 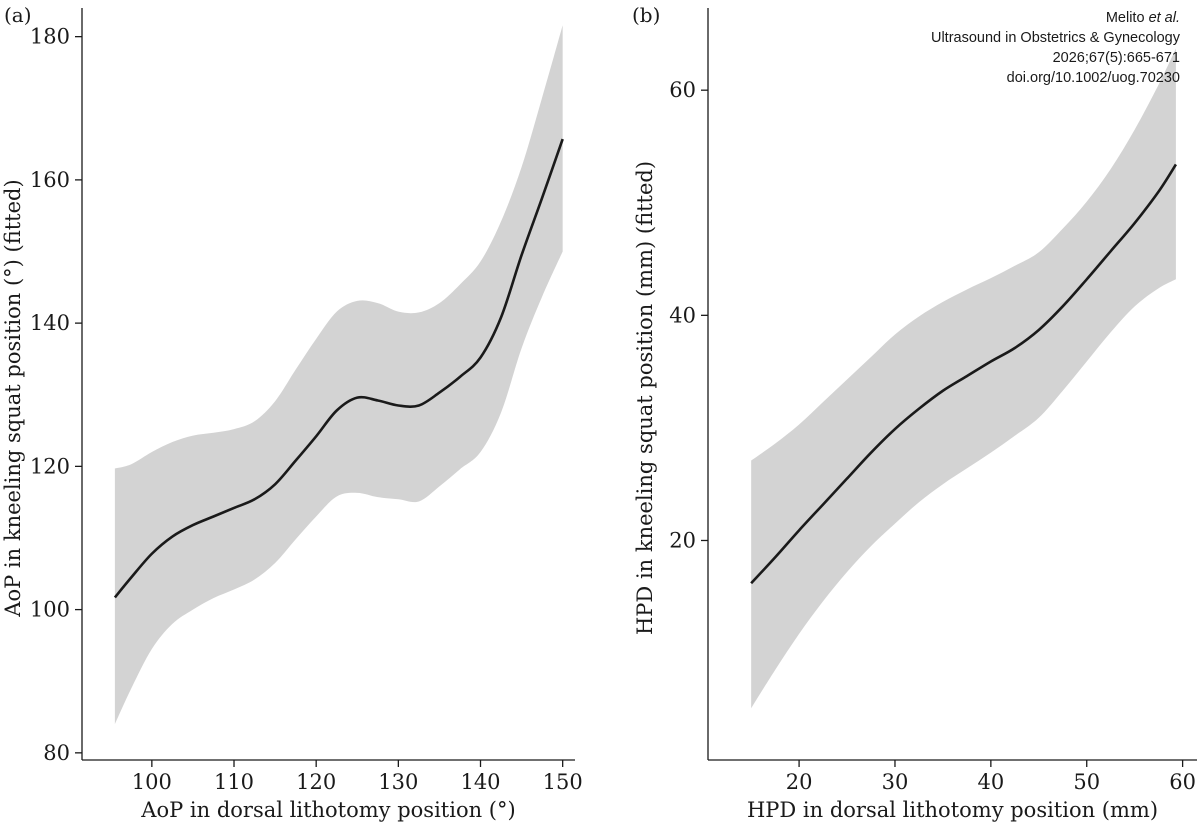 I want to click on y-tick-label: 180, so click(x=50, y=37).